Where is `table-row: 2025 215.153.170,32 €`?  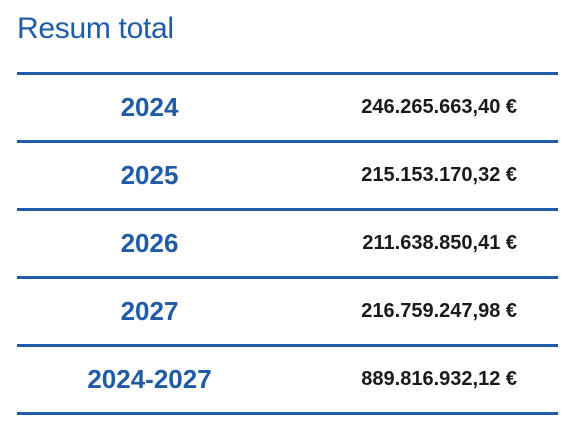
table-row: 2025 215.153.170,32 € is located at coordinates (287, 177).